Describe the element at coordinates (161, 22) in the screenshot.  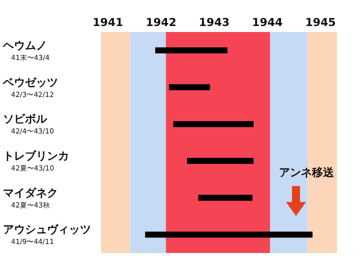
I see `x-tick-label: 1942` at that location.